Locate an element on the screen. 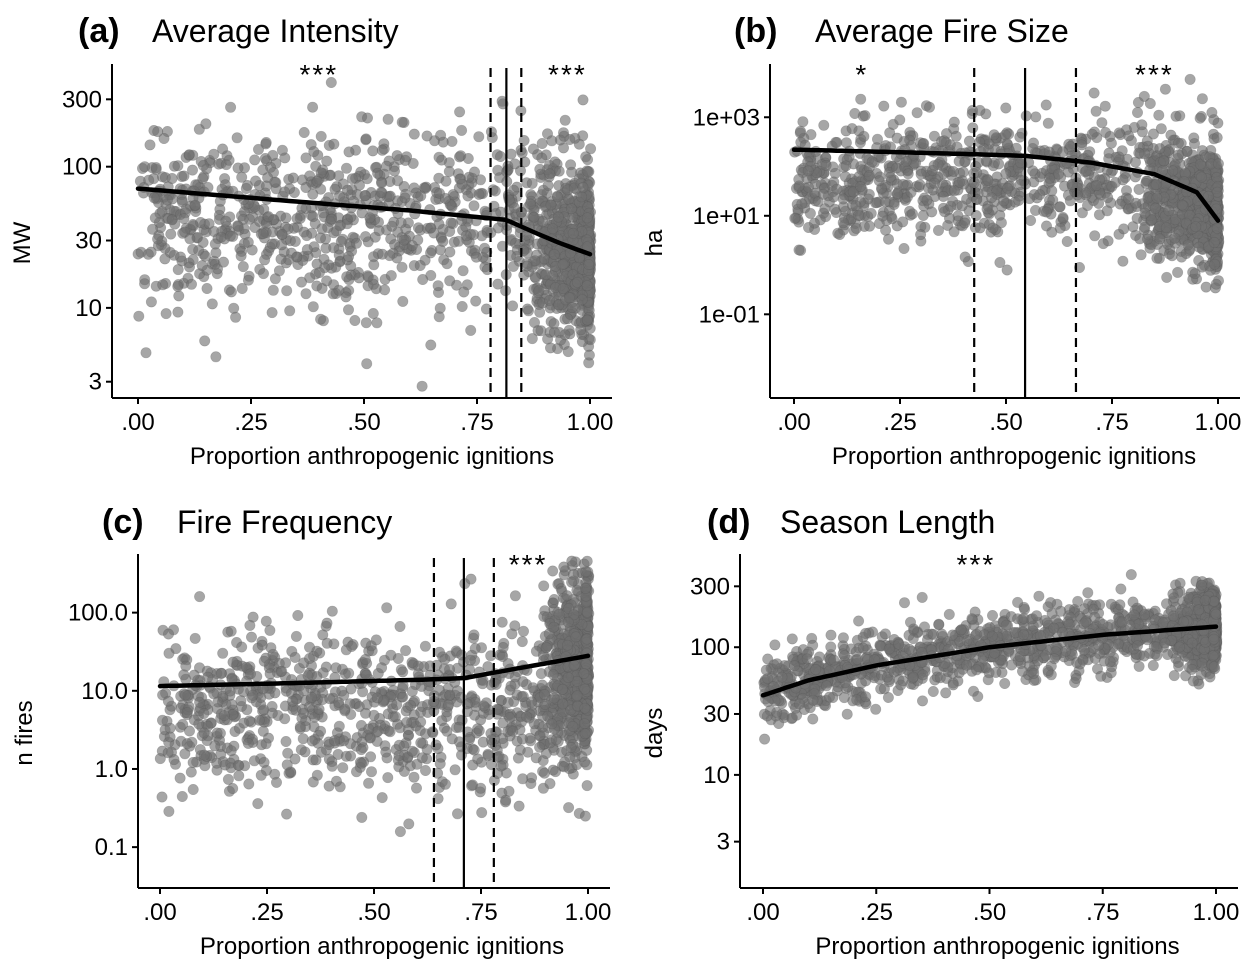 The height and width of the screenshot is (969, 1255). y-tick-label: 100.0 is located at coordinates (98, 613).